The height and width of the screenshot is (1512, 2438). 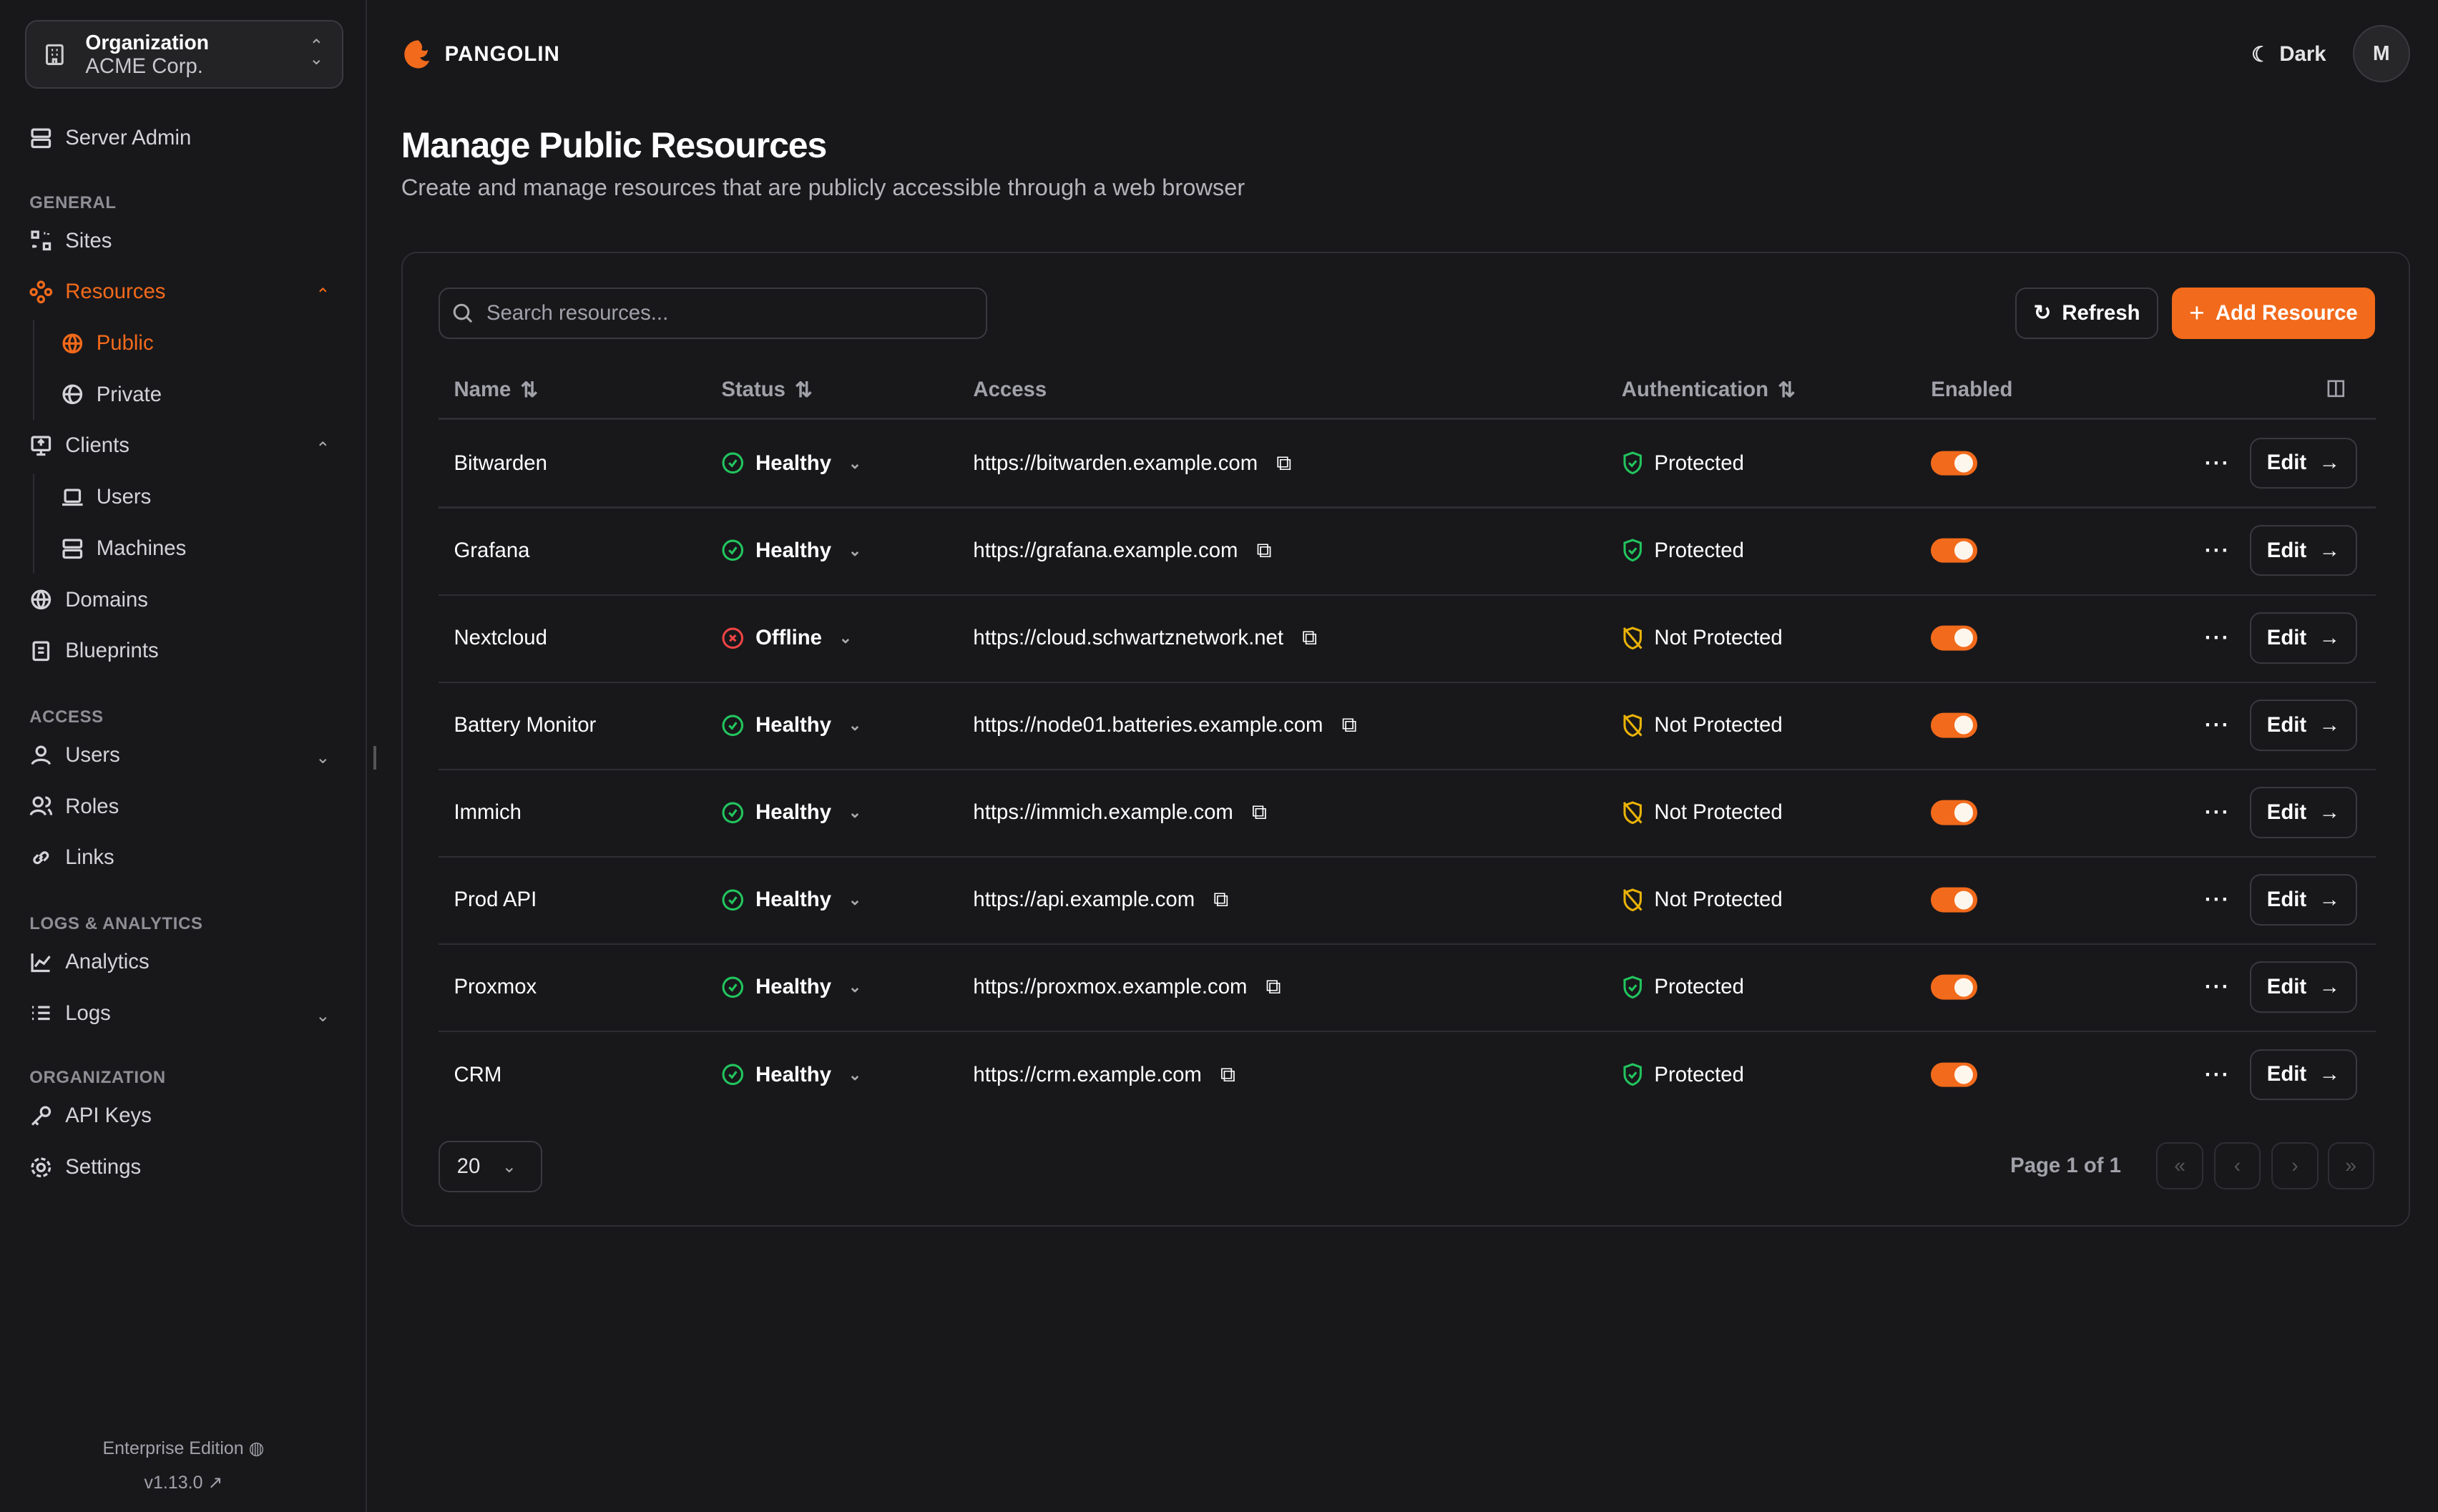 I want to click on sidebar-item-client-users: Users, so click(x=106, y=497).